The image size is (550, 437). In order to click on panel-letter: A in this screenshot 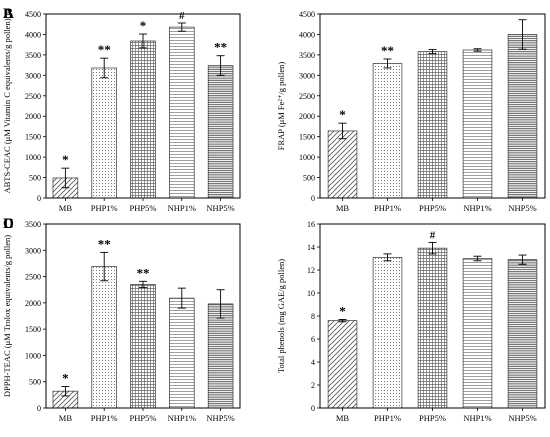, I will do `click(8, 14)`.